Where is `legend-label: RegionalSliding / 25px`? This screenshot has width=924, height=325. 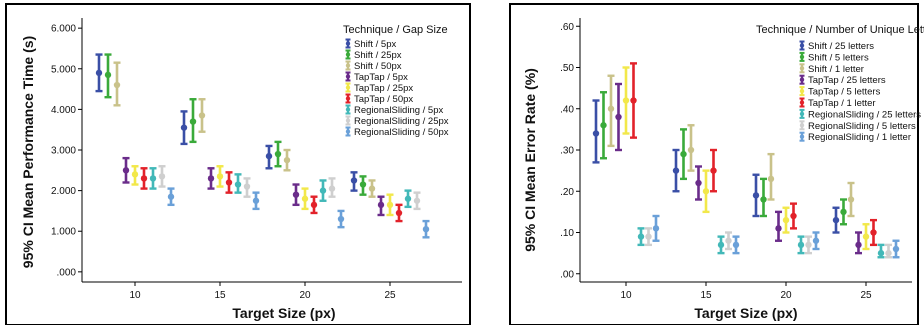 legend-label: RegionalSliding / 25px is located at coordinates (401, 121).